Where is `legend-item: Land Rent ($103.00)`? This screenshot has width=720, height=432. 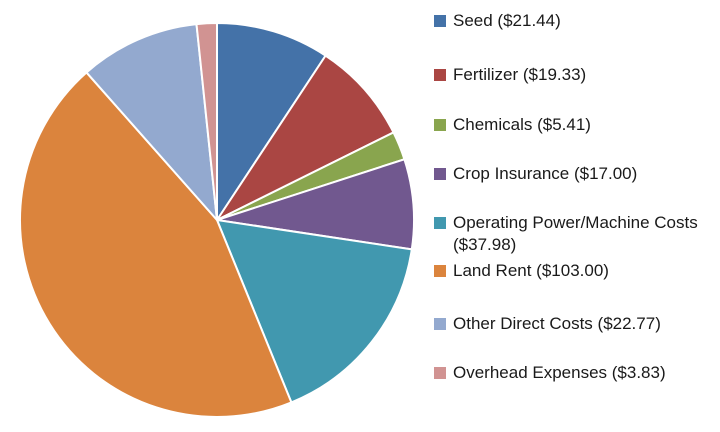 legend-item: Land Rent ($103.00) is located at coordinates (571, 271).